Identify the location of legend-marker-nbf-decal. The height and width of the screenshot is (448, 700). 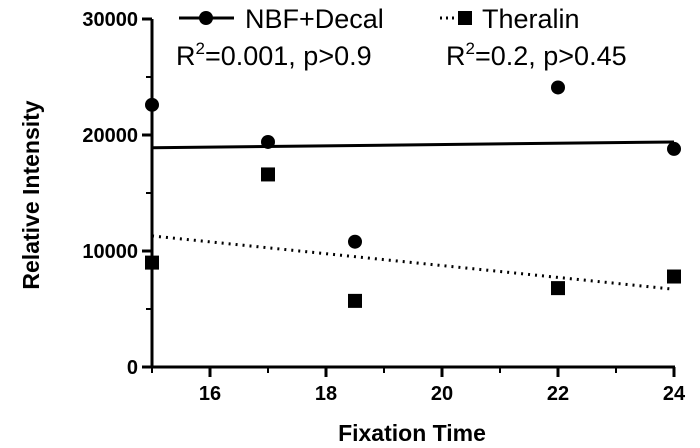
(206, 18).